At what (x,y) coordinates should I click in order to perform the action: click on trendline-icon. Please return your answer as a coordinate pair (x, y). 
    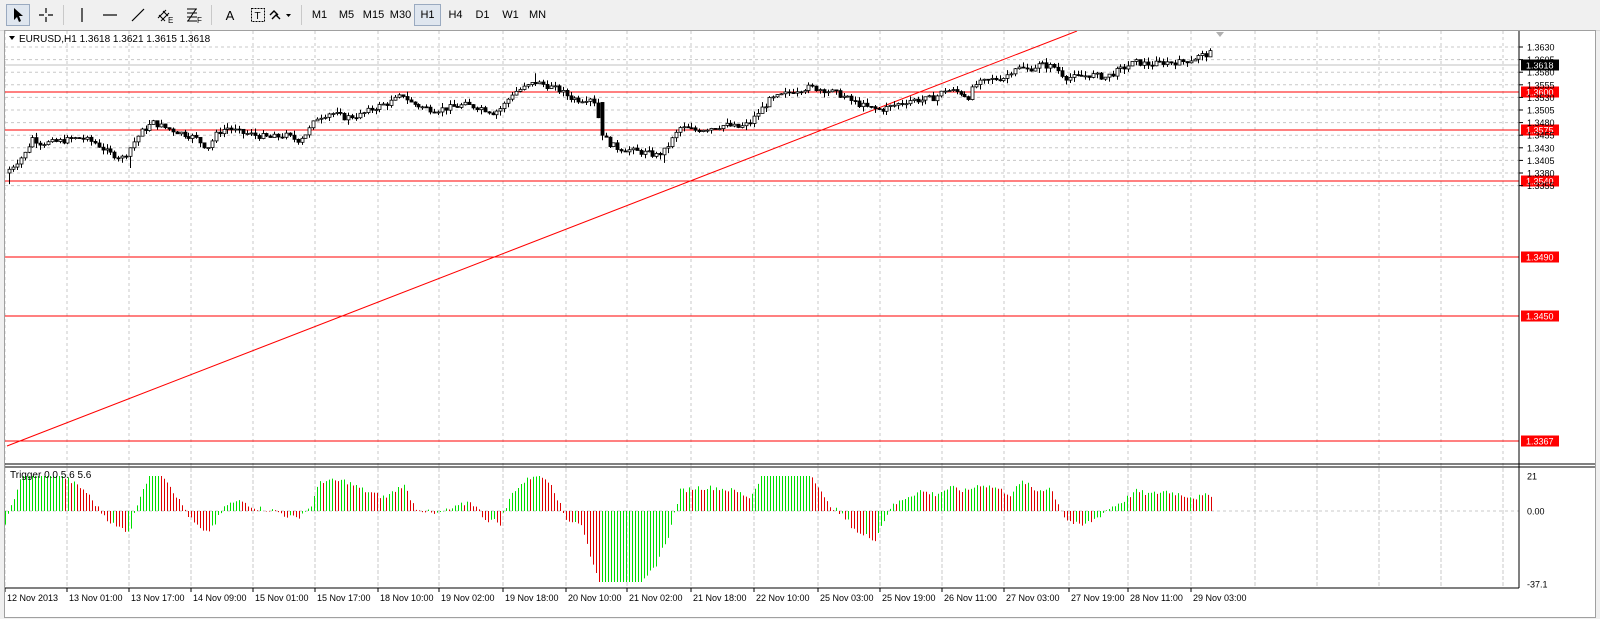
    Looking at the image, I should click on (138, 15).